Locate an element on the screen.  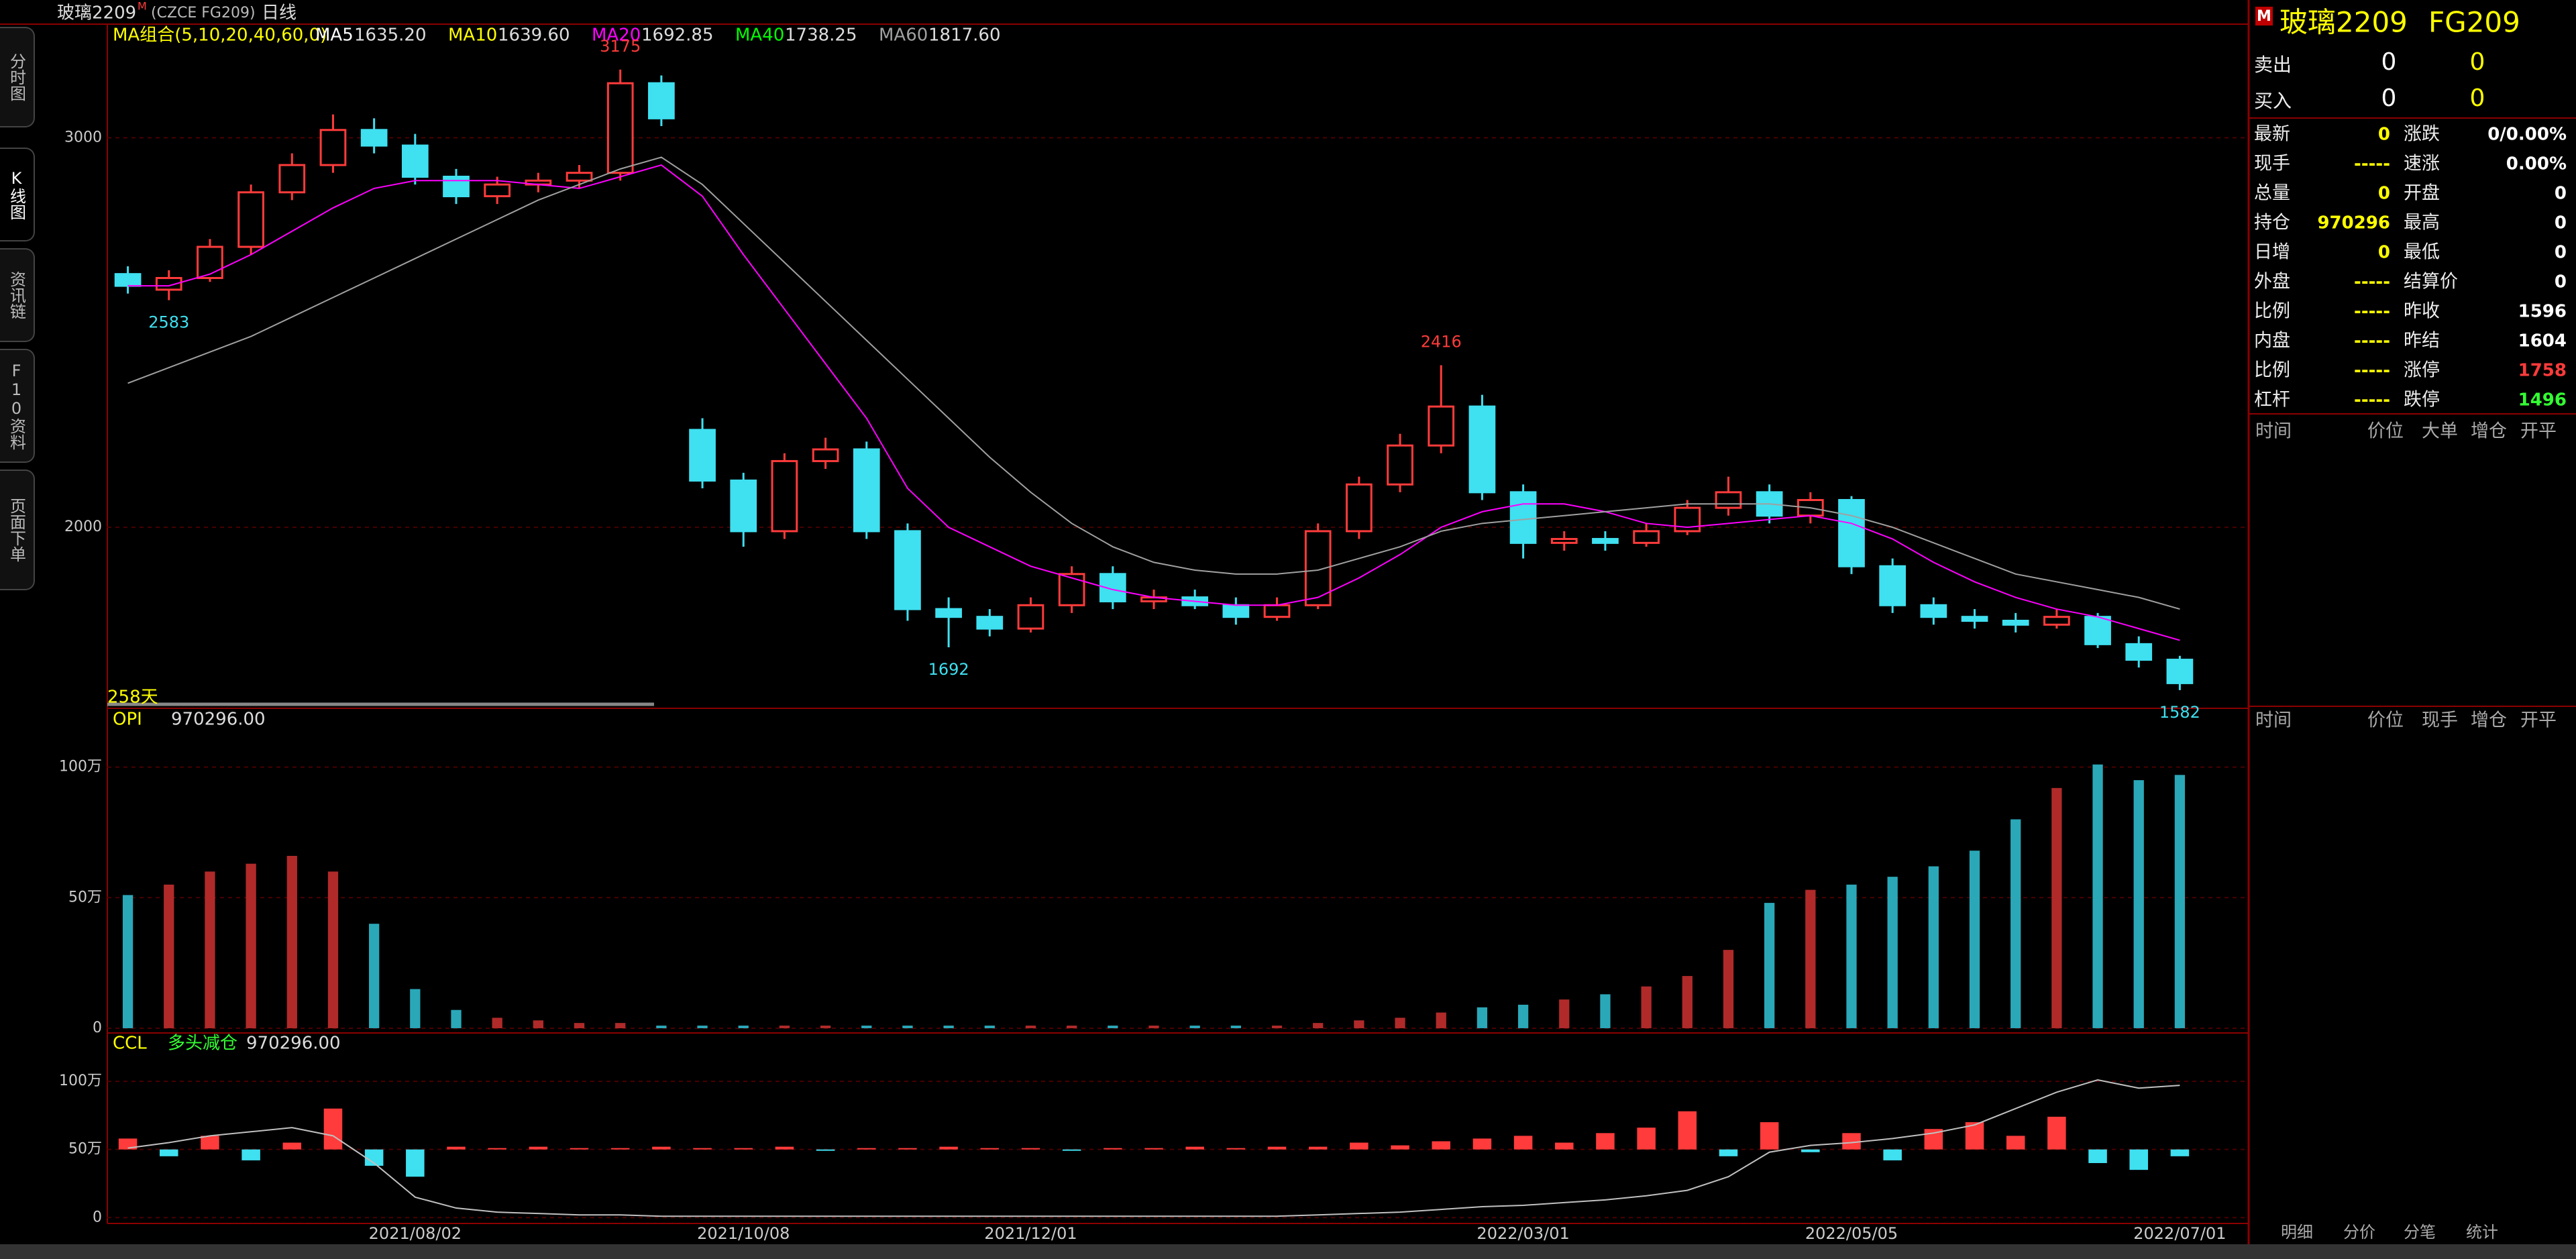
y-tick-label: 2000 is located at coordinates (83, 526).